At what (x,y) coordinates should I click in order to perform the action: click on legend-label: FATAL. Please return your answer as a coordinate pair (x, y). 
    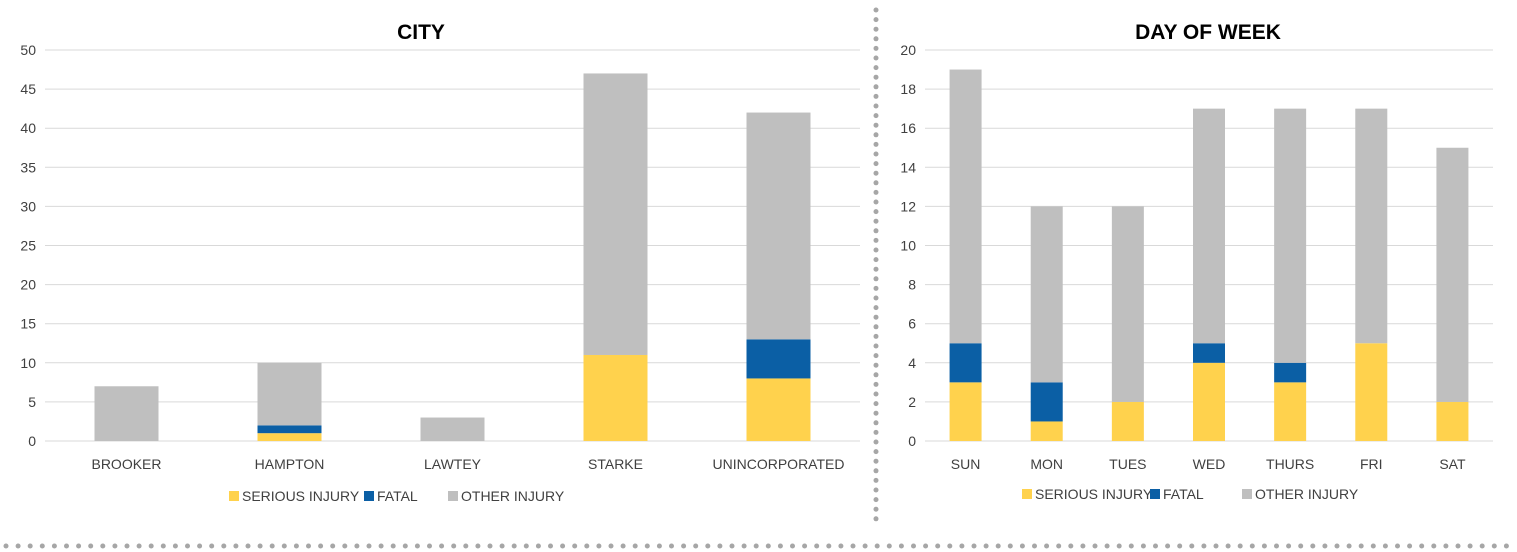
    Looking at the image, I should click on (397, 496).